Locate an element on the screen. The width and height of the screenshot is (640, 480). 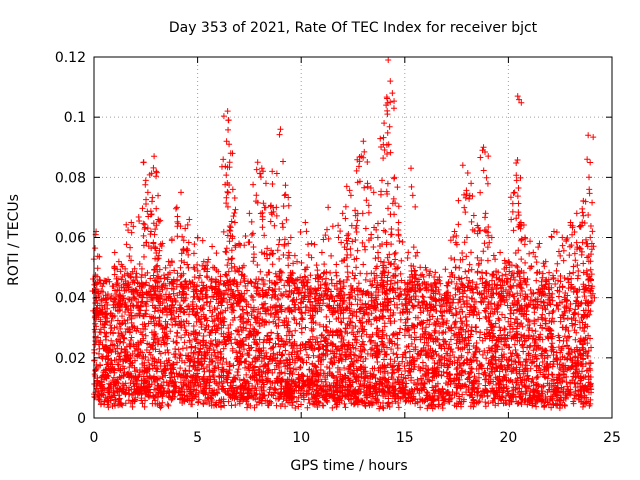
x-tick-label: 25 is located at coordinates (612, 438).